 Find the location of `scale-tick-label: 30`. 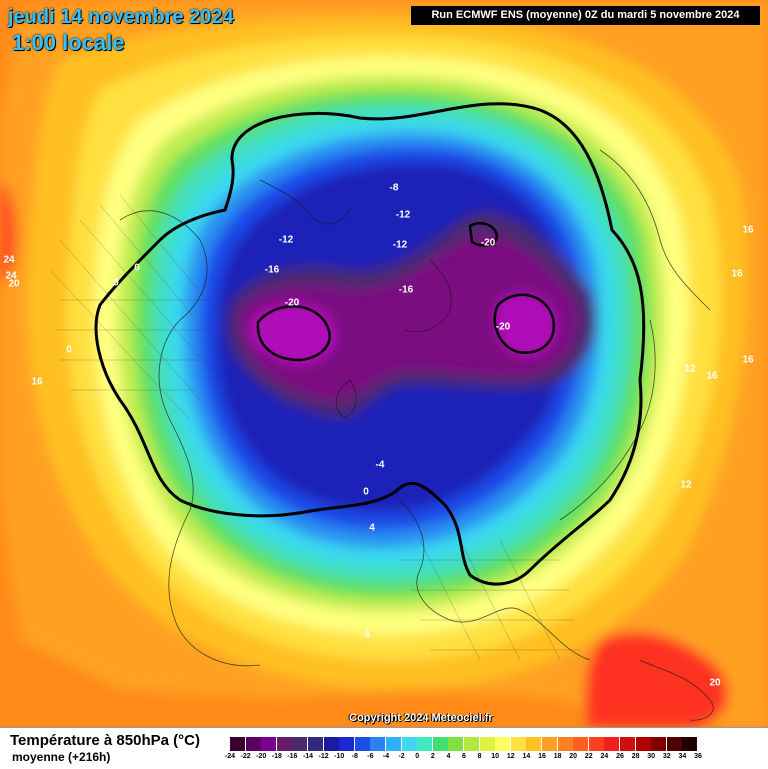

scale-tick-label: 30 is located at coordinates (651, 756).